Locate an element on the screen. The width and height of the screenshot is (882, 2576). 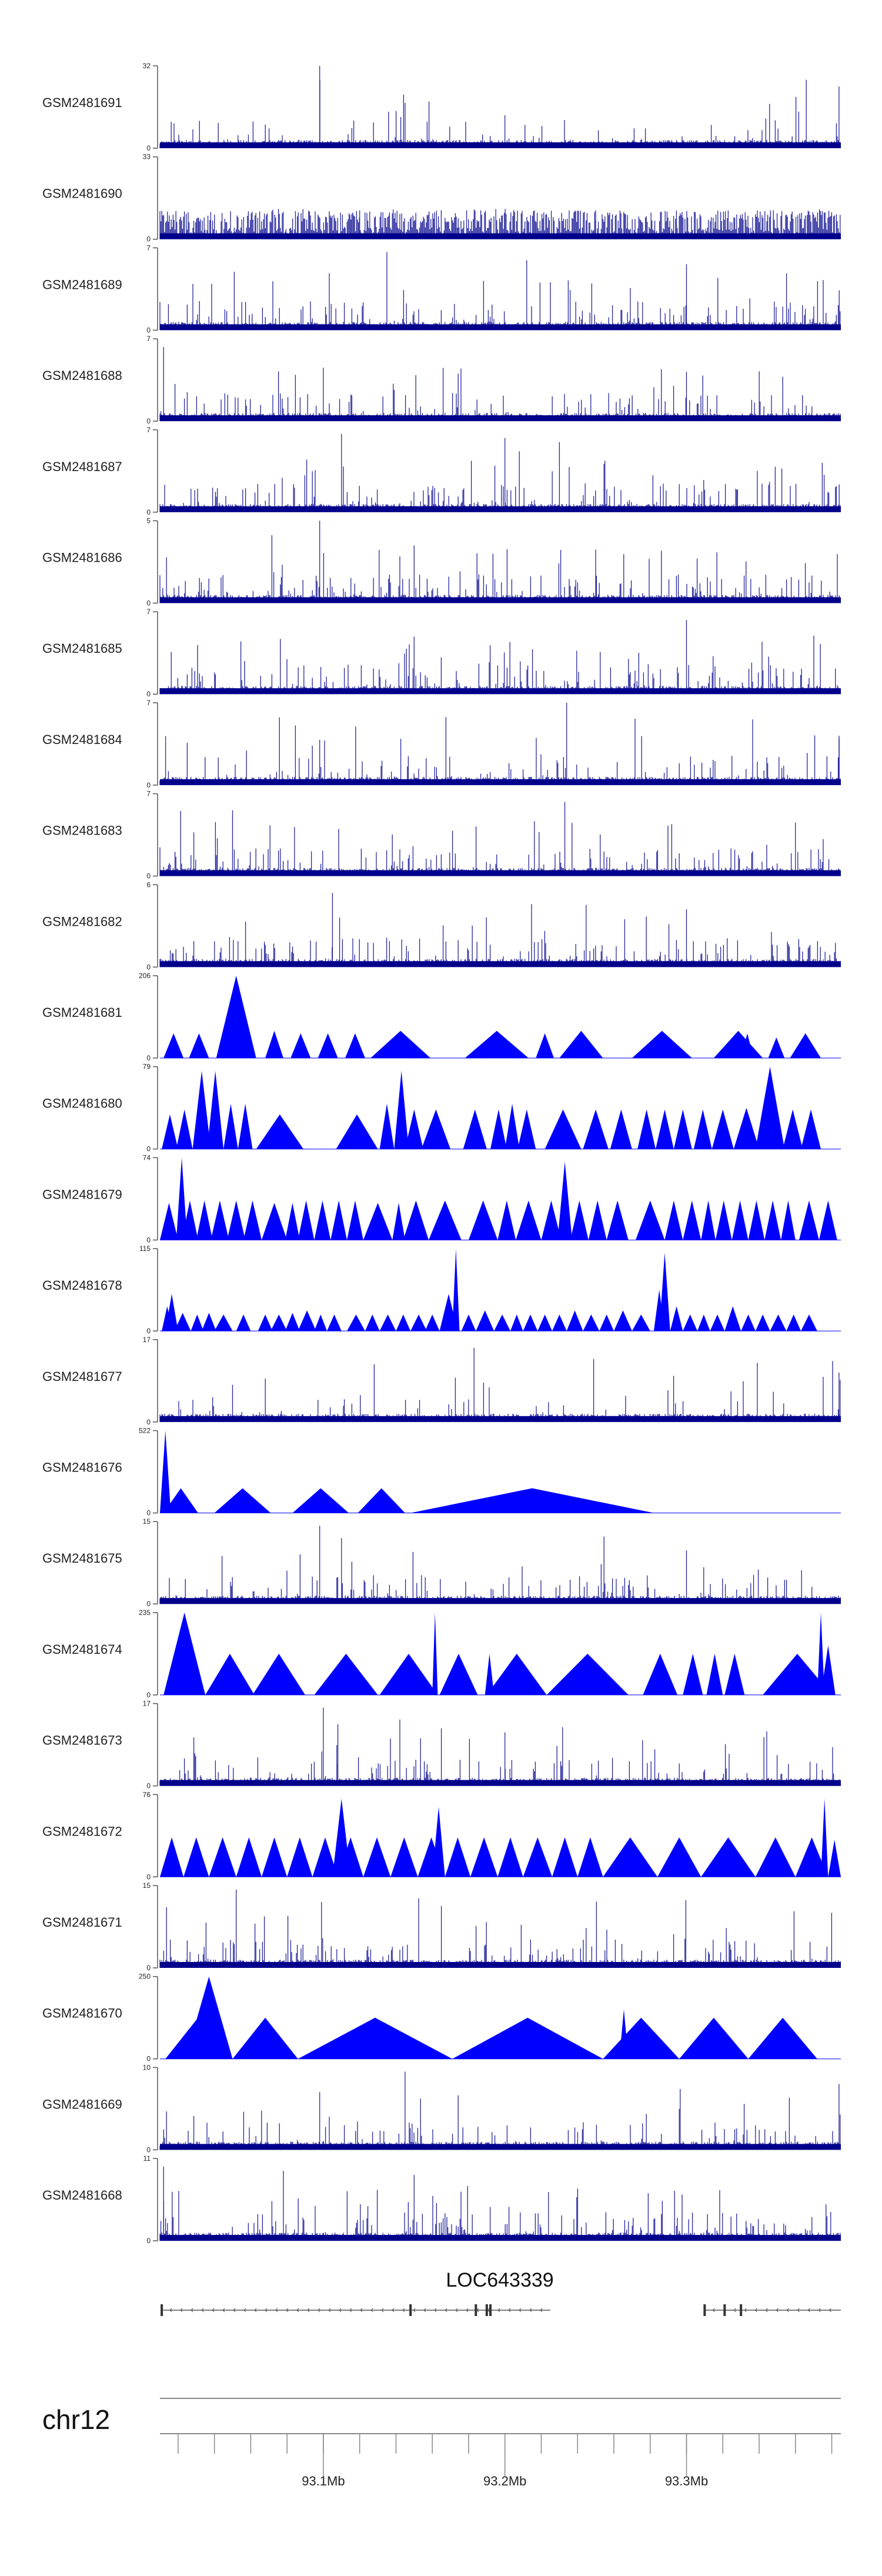
track-GSM2481688: GSM2481688 7 0 is located at coordinates (441, 380).